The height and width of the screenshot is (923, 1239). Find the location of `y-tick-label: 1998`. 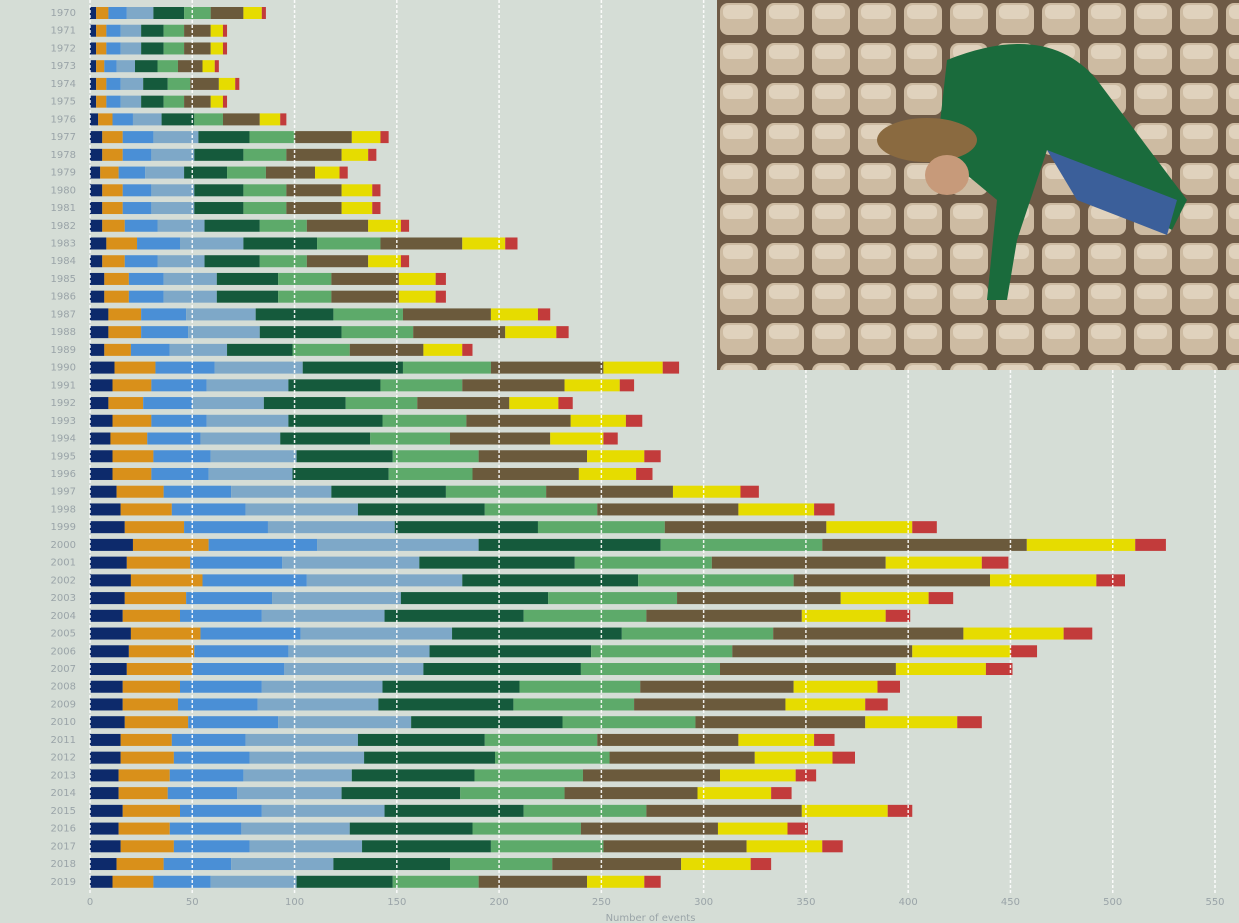

y-tick-label: 1998 is located at coordinates (63, 509).